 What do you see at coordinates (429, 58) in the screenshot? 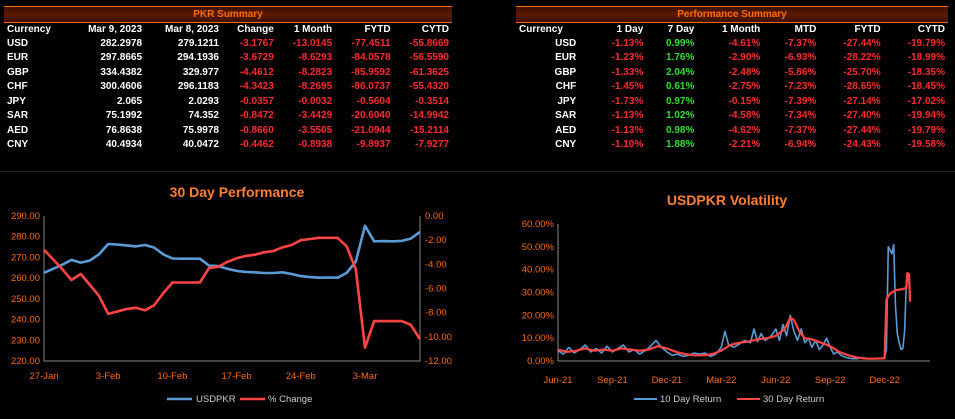
I see `table-cell: -56.5590` at bounding box center [429, 58].